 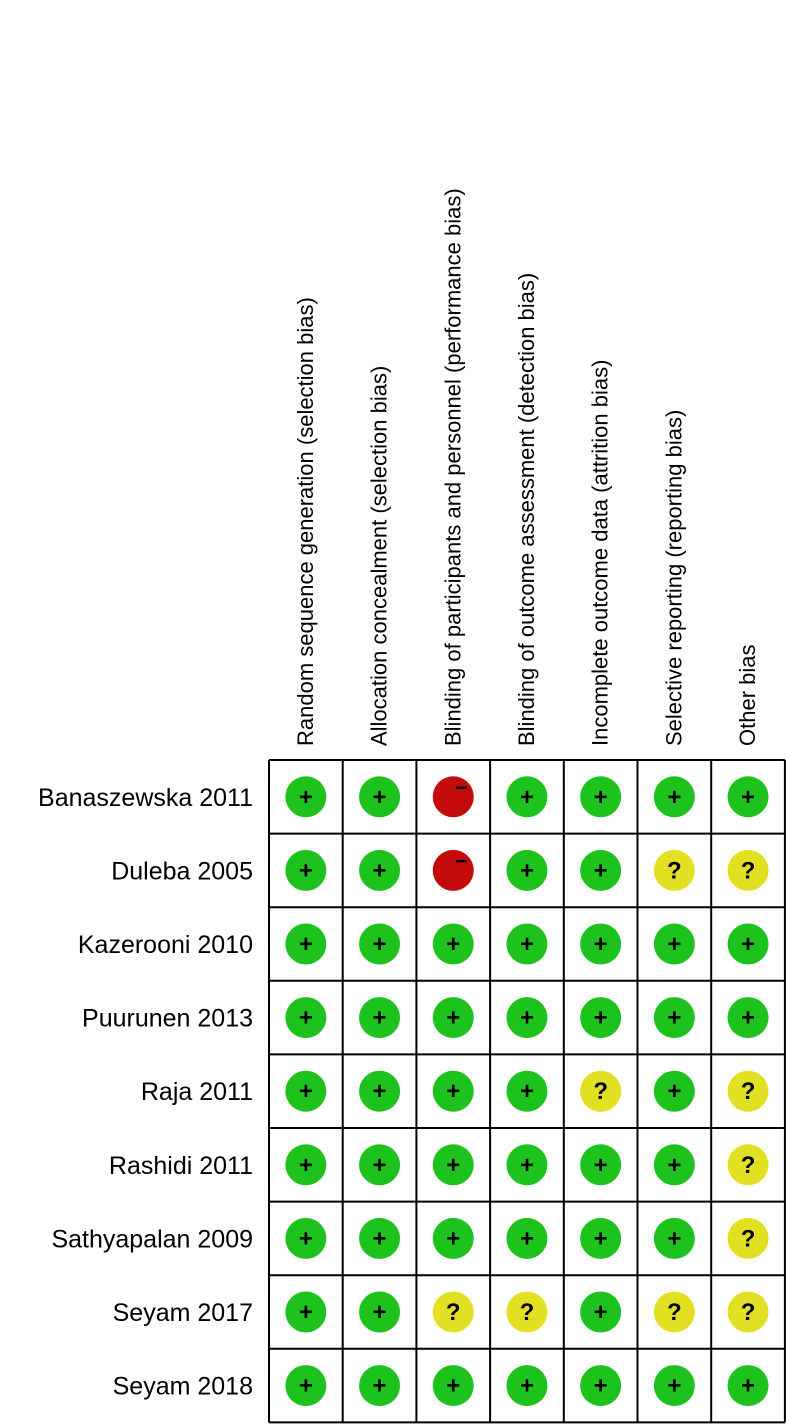 I want to click on row-label: Sathyapalan 2009, so click(x=152, y=1239).